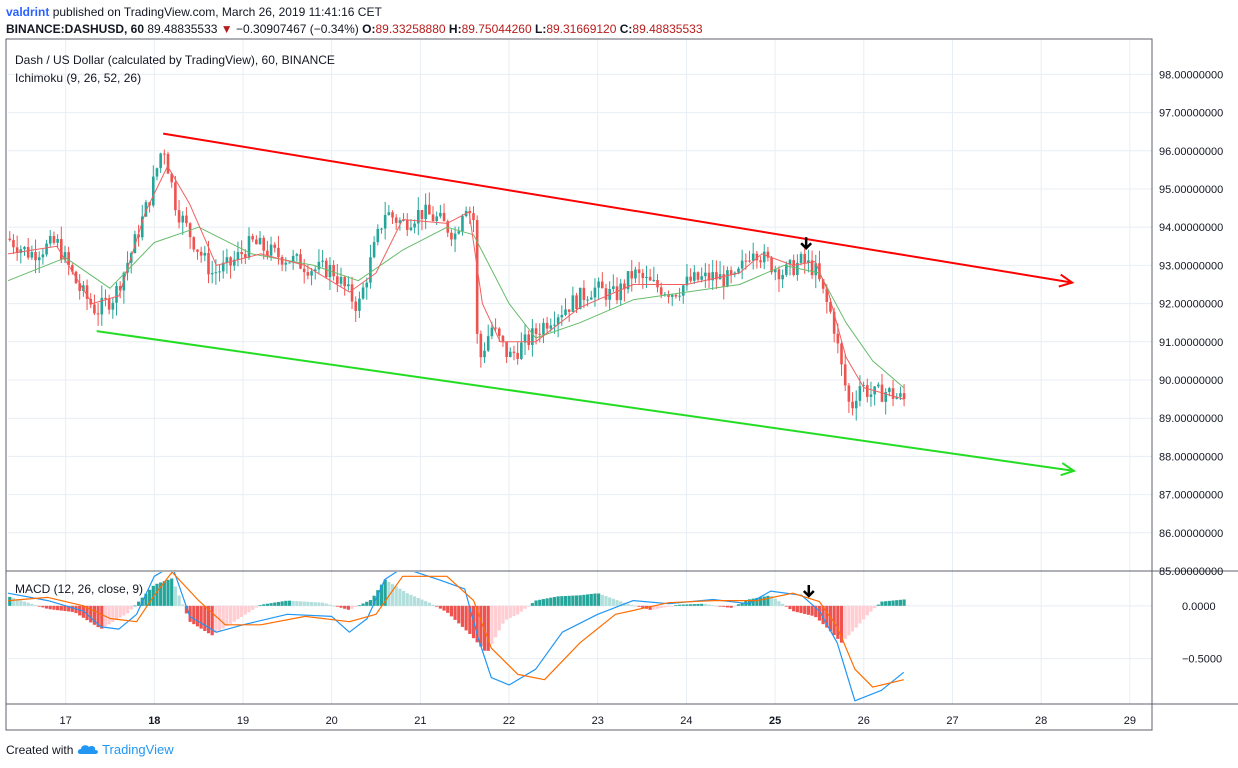  What do you see at coordinates (138, 749) in the screenshot?
I see `tradingview-brand: TradingView` at bounding box center [138, 749].